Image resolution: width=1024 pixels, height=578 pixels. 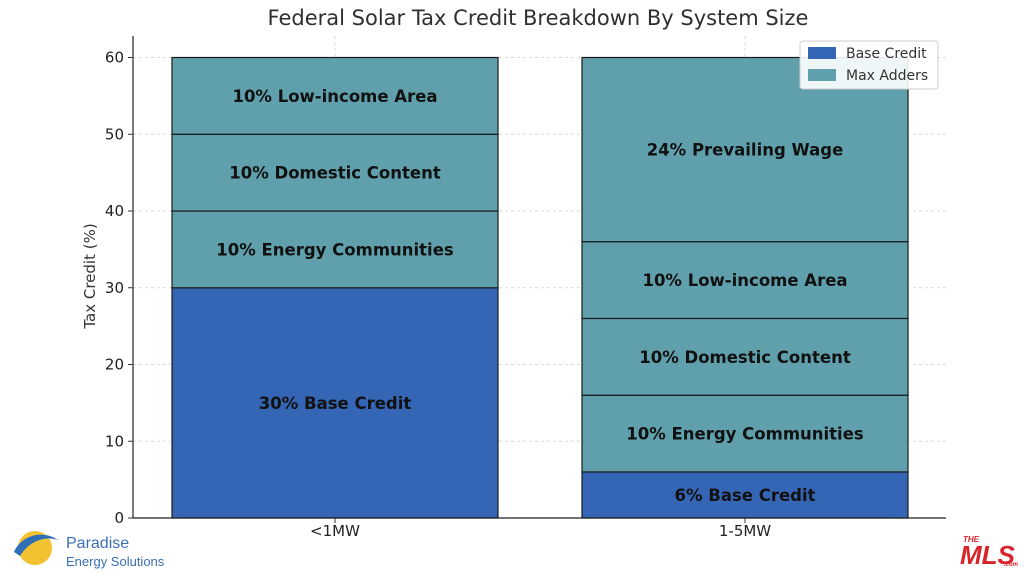 What do you see at coordinates (540, 529) in the screenshot?
I see `x-tick-labels: <1MW 1-5MW` at bounding box center [540, 529].